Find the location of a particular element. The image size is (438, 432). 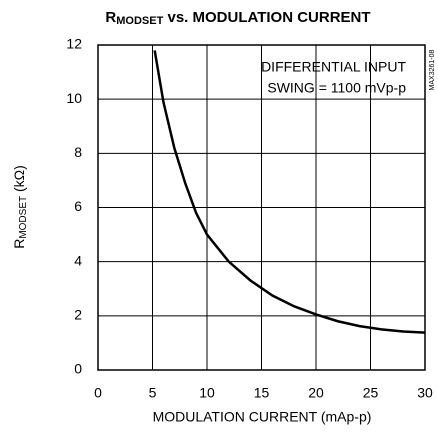

figure-id: MAX3261-08 is located at coordinates (432, 69).